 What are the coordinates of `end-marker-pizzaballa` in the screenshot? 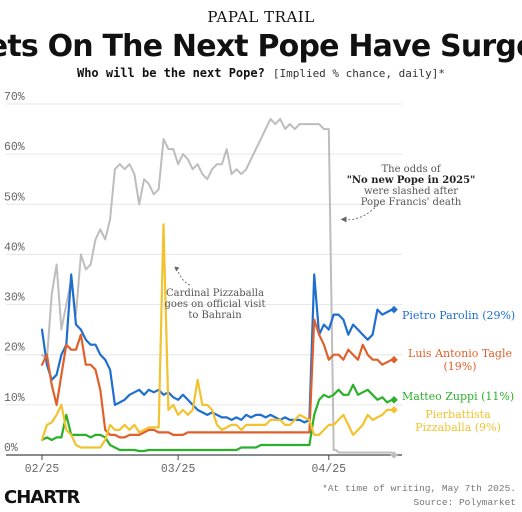 It's located at (394, 410).